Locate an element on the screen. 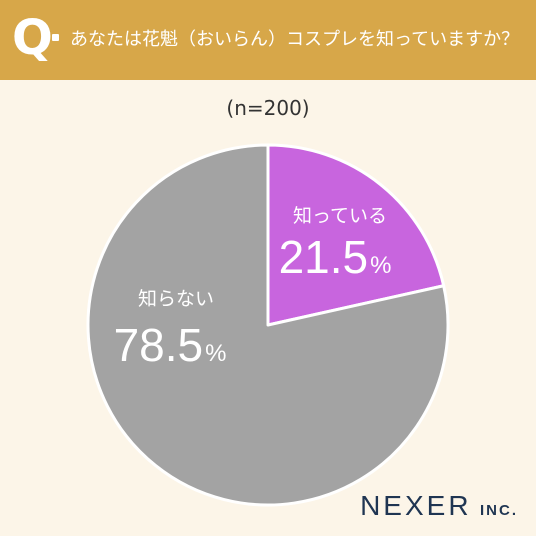  q-mark: Q is located at coordinates (32, 38).